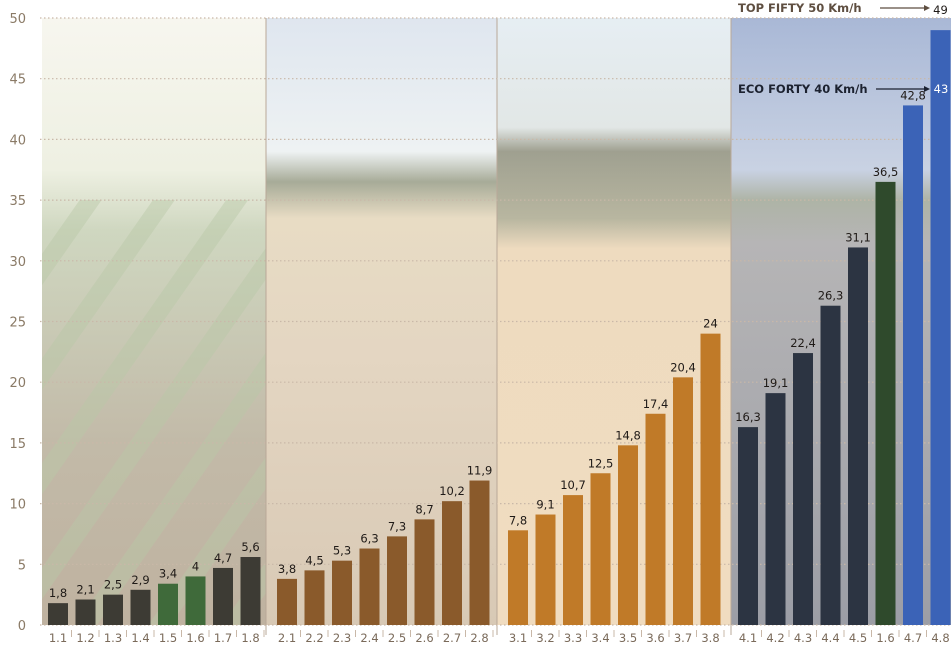 The image size is (951, 648). Describe the element at coordinates (573, 638) in the screenshot. I see `x-tick-label: 3.3` at that location.